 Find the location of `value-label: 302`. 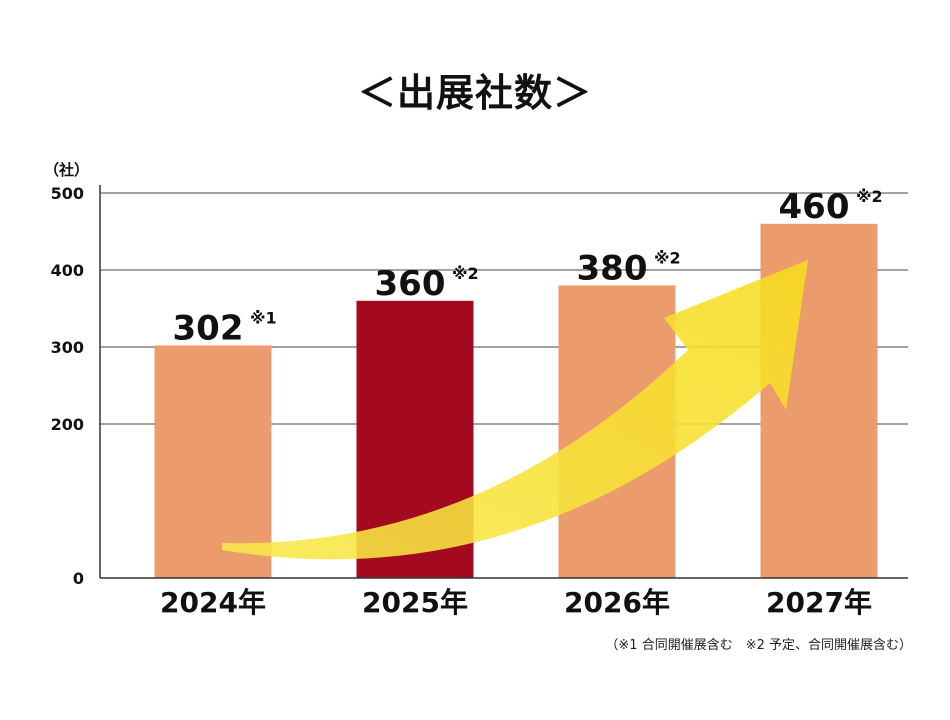

value-label: 302 is located at coordinates (208, 328).